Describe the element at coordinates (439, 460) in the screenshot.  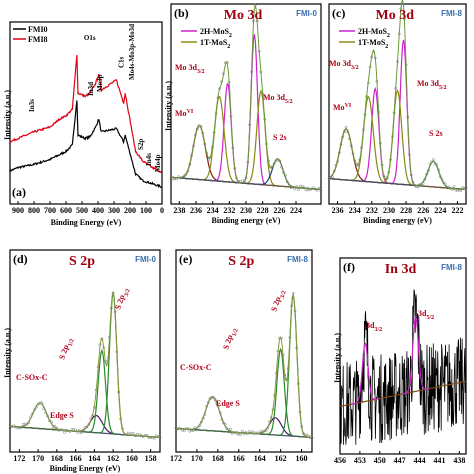
I see `x-tick-label: 441` at that location.